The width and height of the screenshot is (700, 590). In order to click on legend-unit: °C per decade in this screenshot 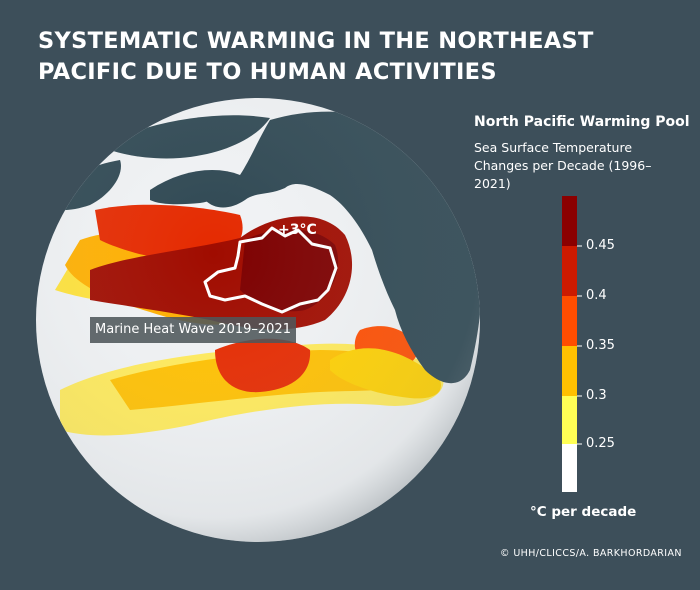, I will do `click(583, 512)`.